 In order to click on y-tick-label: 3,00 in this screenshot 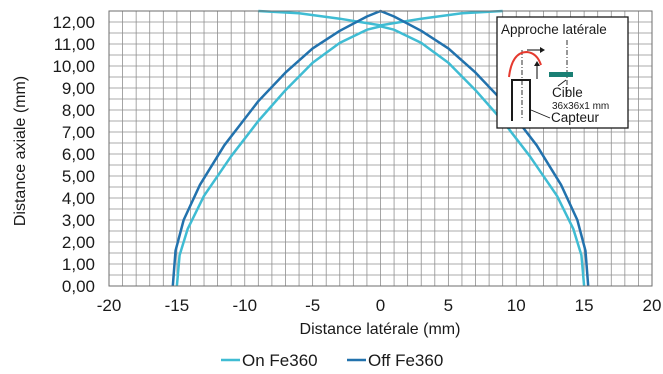, I will do `click(78, 220)`.